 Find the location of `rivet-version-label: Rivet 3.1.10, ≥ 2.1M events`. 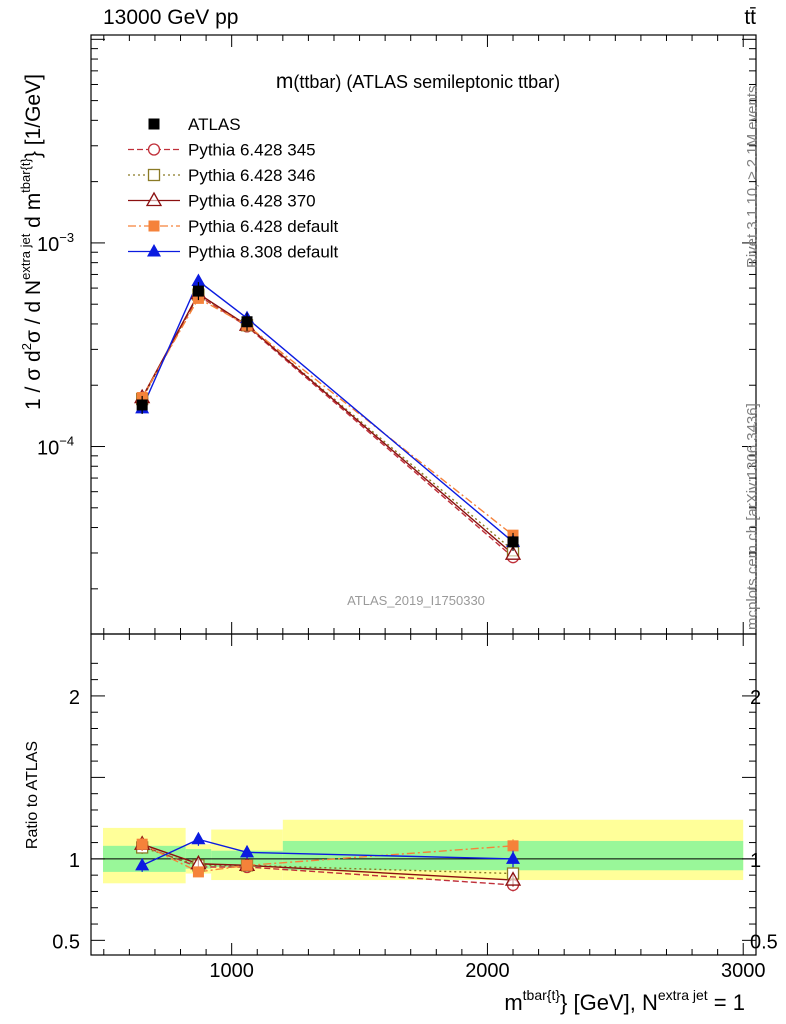

rivet-version-label: Rivet 3.1.10, ≥ 2.1M events is located at coordinates (752, 177).